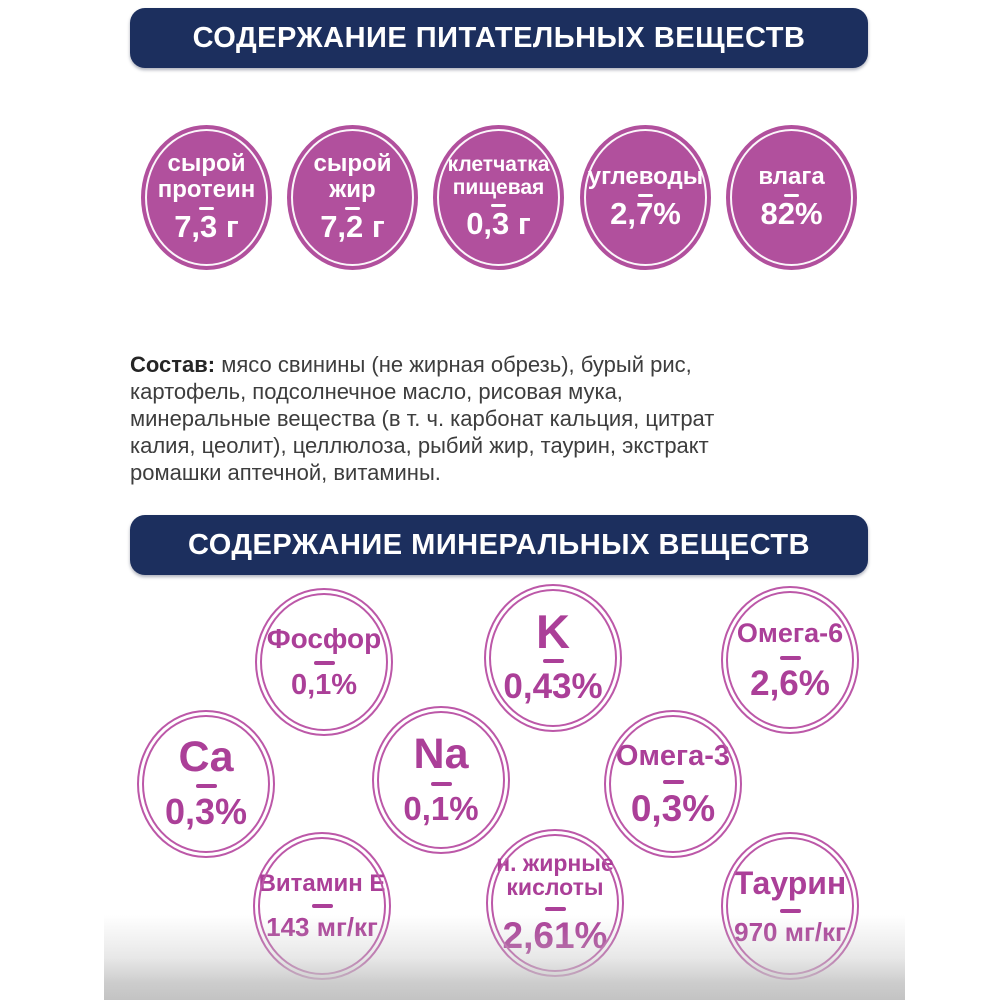  I want to click on nutrient-value: 7,2 г, so click(352, 227).